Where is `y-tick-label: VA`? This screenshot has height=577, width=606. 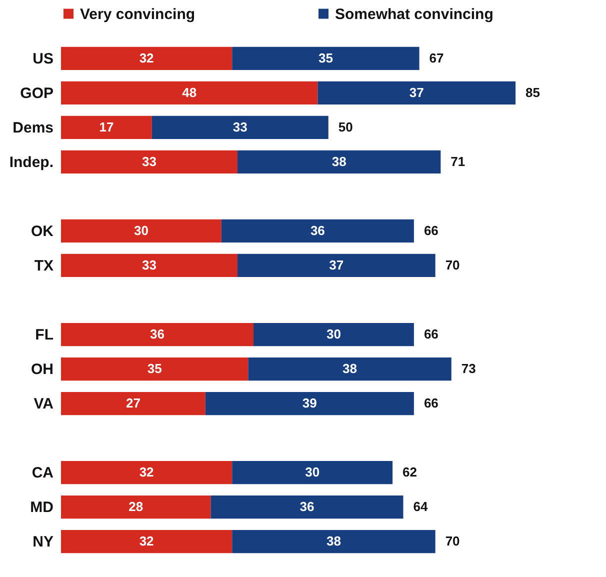 y-tick-label: VA is located at coordinates (44, 404).